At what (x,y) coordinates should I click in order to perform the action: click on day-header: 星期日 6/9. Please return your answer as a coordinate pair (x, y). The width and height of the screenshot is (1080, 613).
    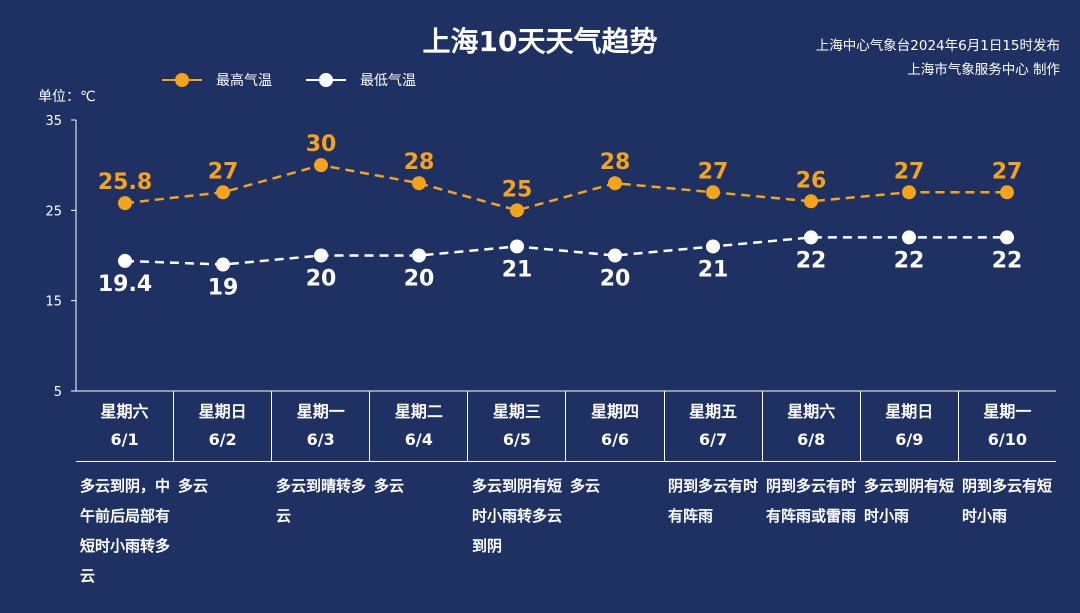
    Looking at the image, I should click on (910, 426).